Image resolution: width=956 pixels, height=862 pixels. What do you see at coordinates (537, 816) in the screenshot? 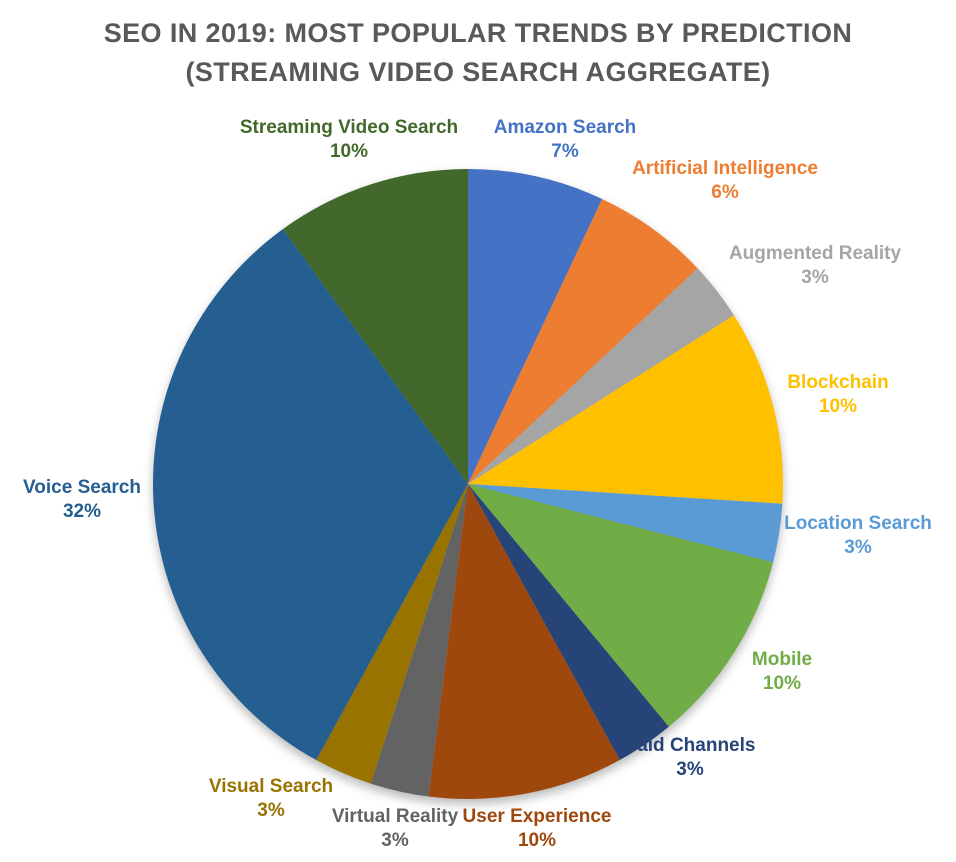
I see `slice-label-name: User Experience` at bounding box center [537, 816].